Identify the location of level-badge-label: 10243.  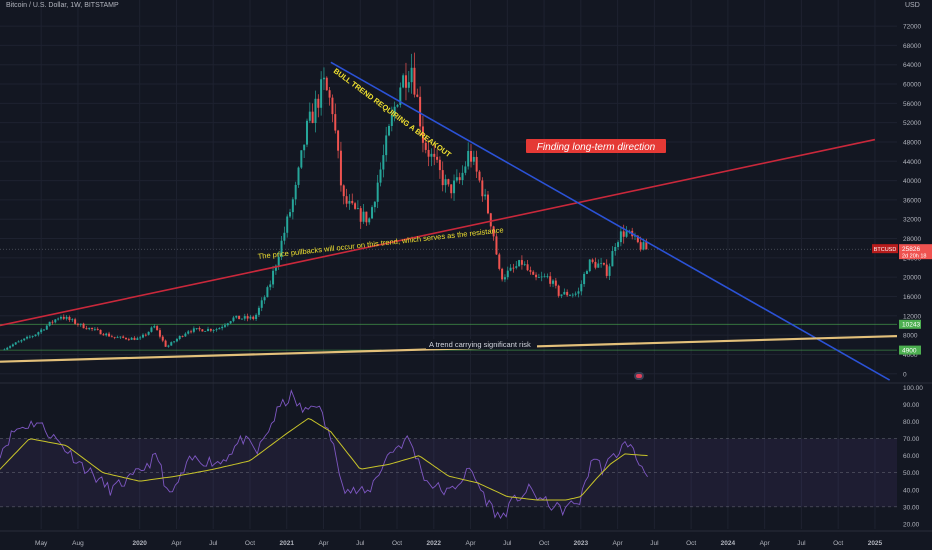
(911, 325).